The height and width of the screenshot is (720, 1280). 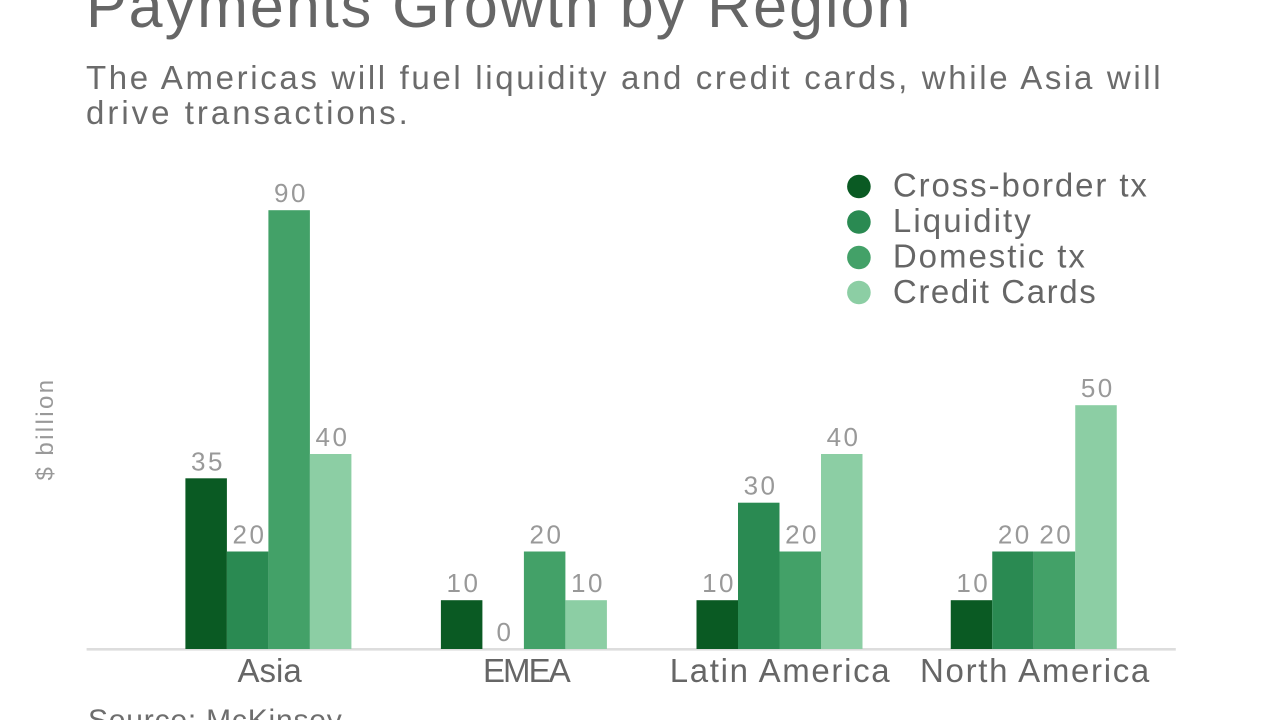 What do you see at coordinates (1021, 185) in the screenshot?
I see `svg-text: Cross-border tx` at bounding box center [1021, 185].